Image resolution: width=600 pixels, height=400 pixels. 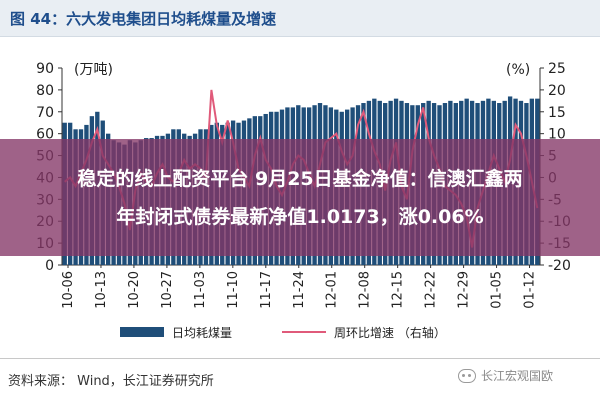 I want to click on watermark: 长江宏观国欧, so click(x=505, y=375).